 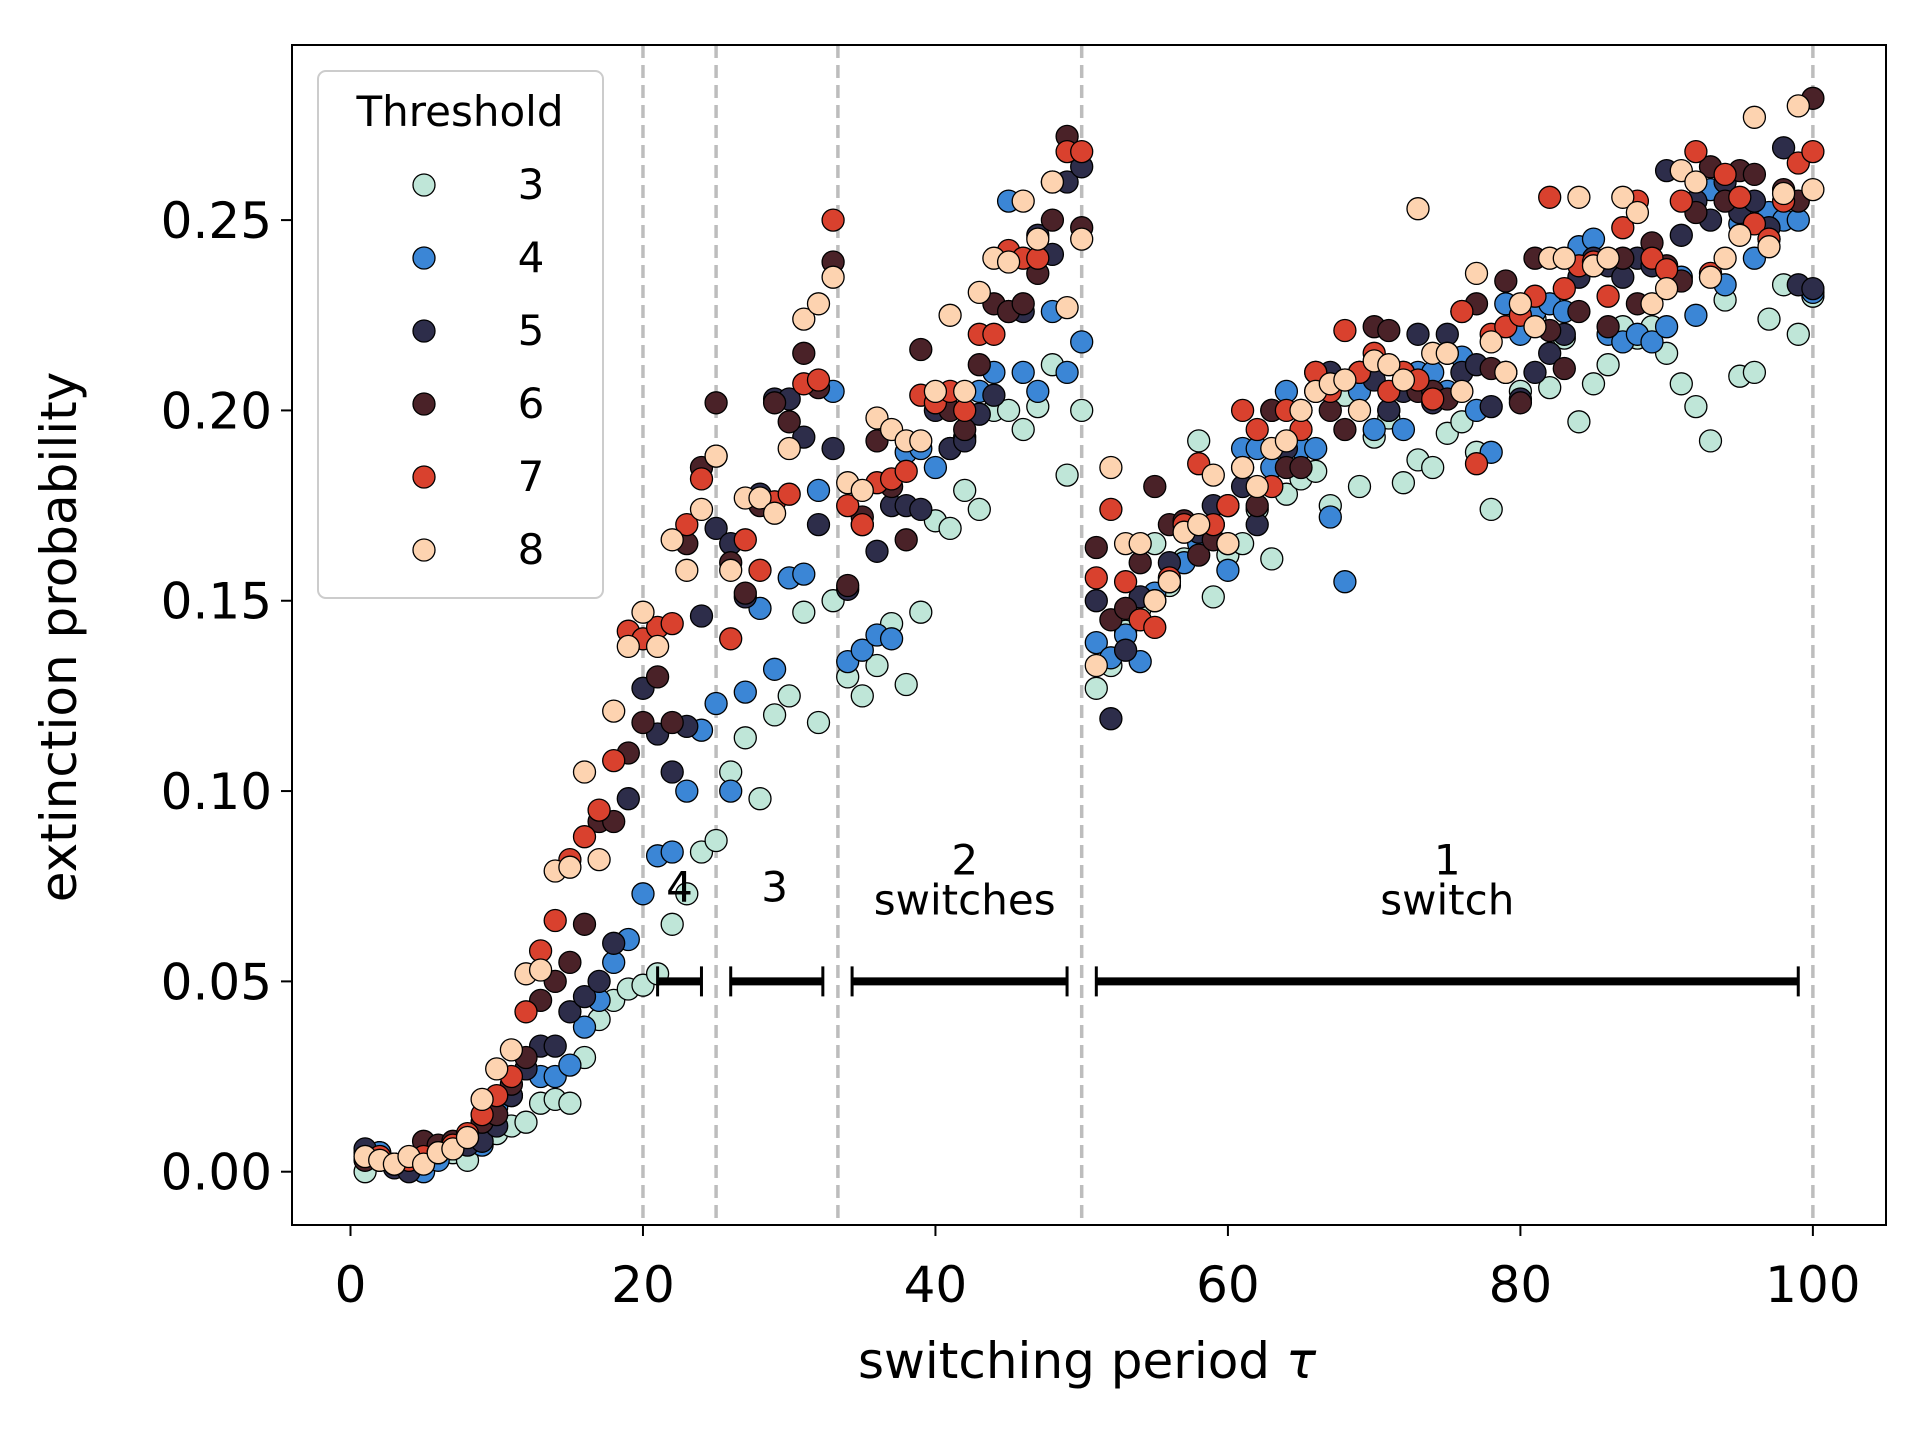 I want to click on region-label: switch, so click(x=1447, y=899).